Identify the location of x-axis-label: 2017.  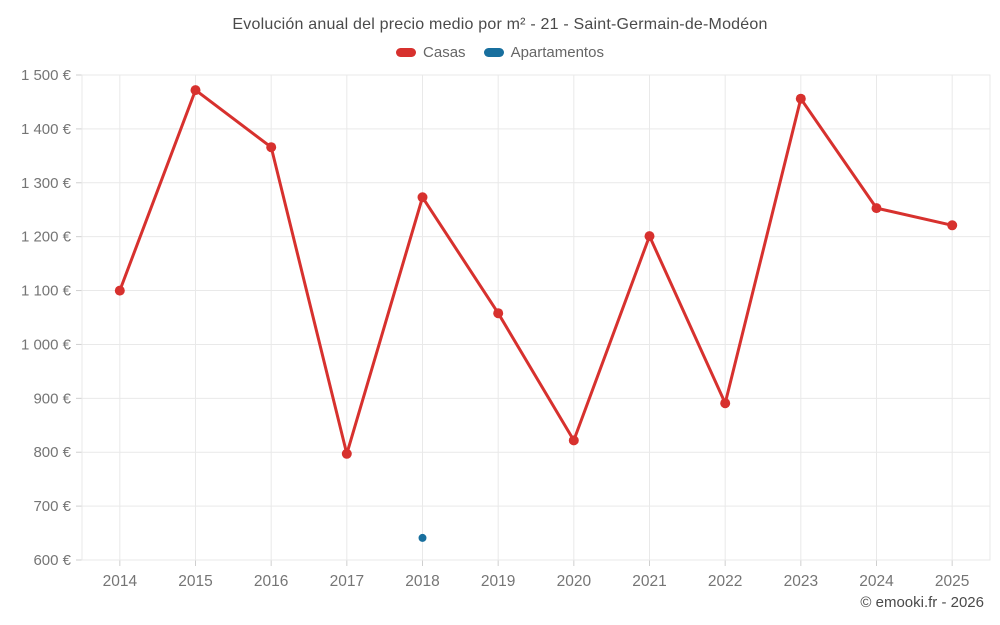
(347, 581).